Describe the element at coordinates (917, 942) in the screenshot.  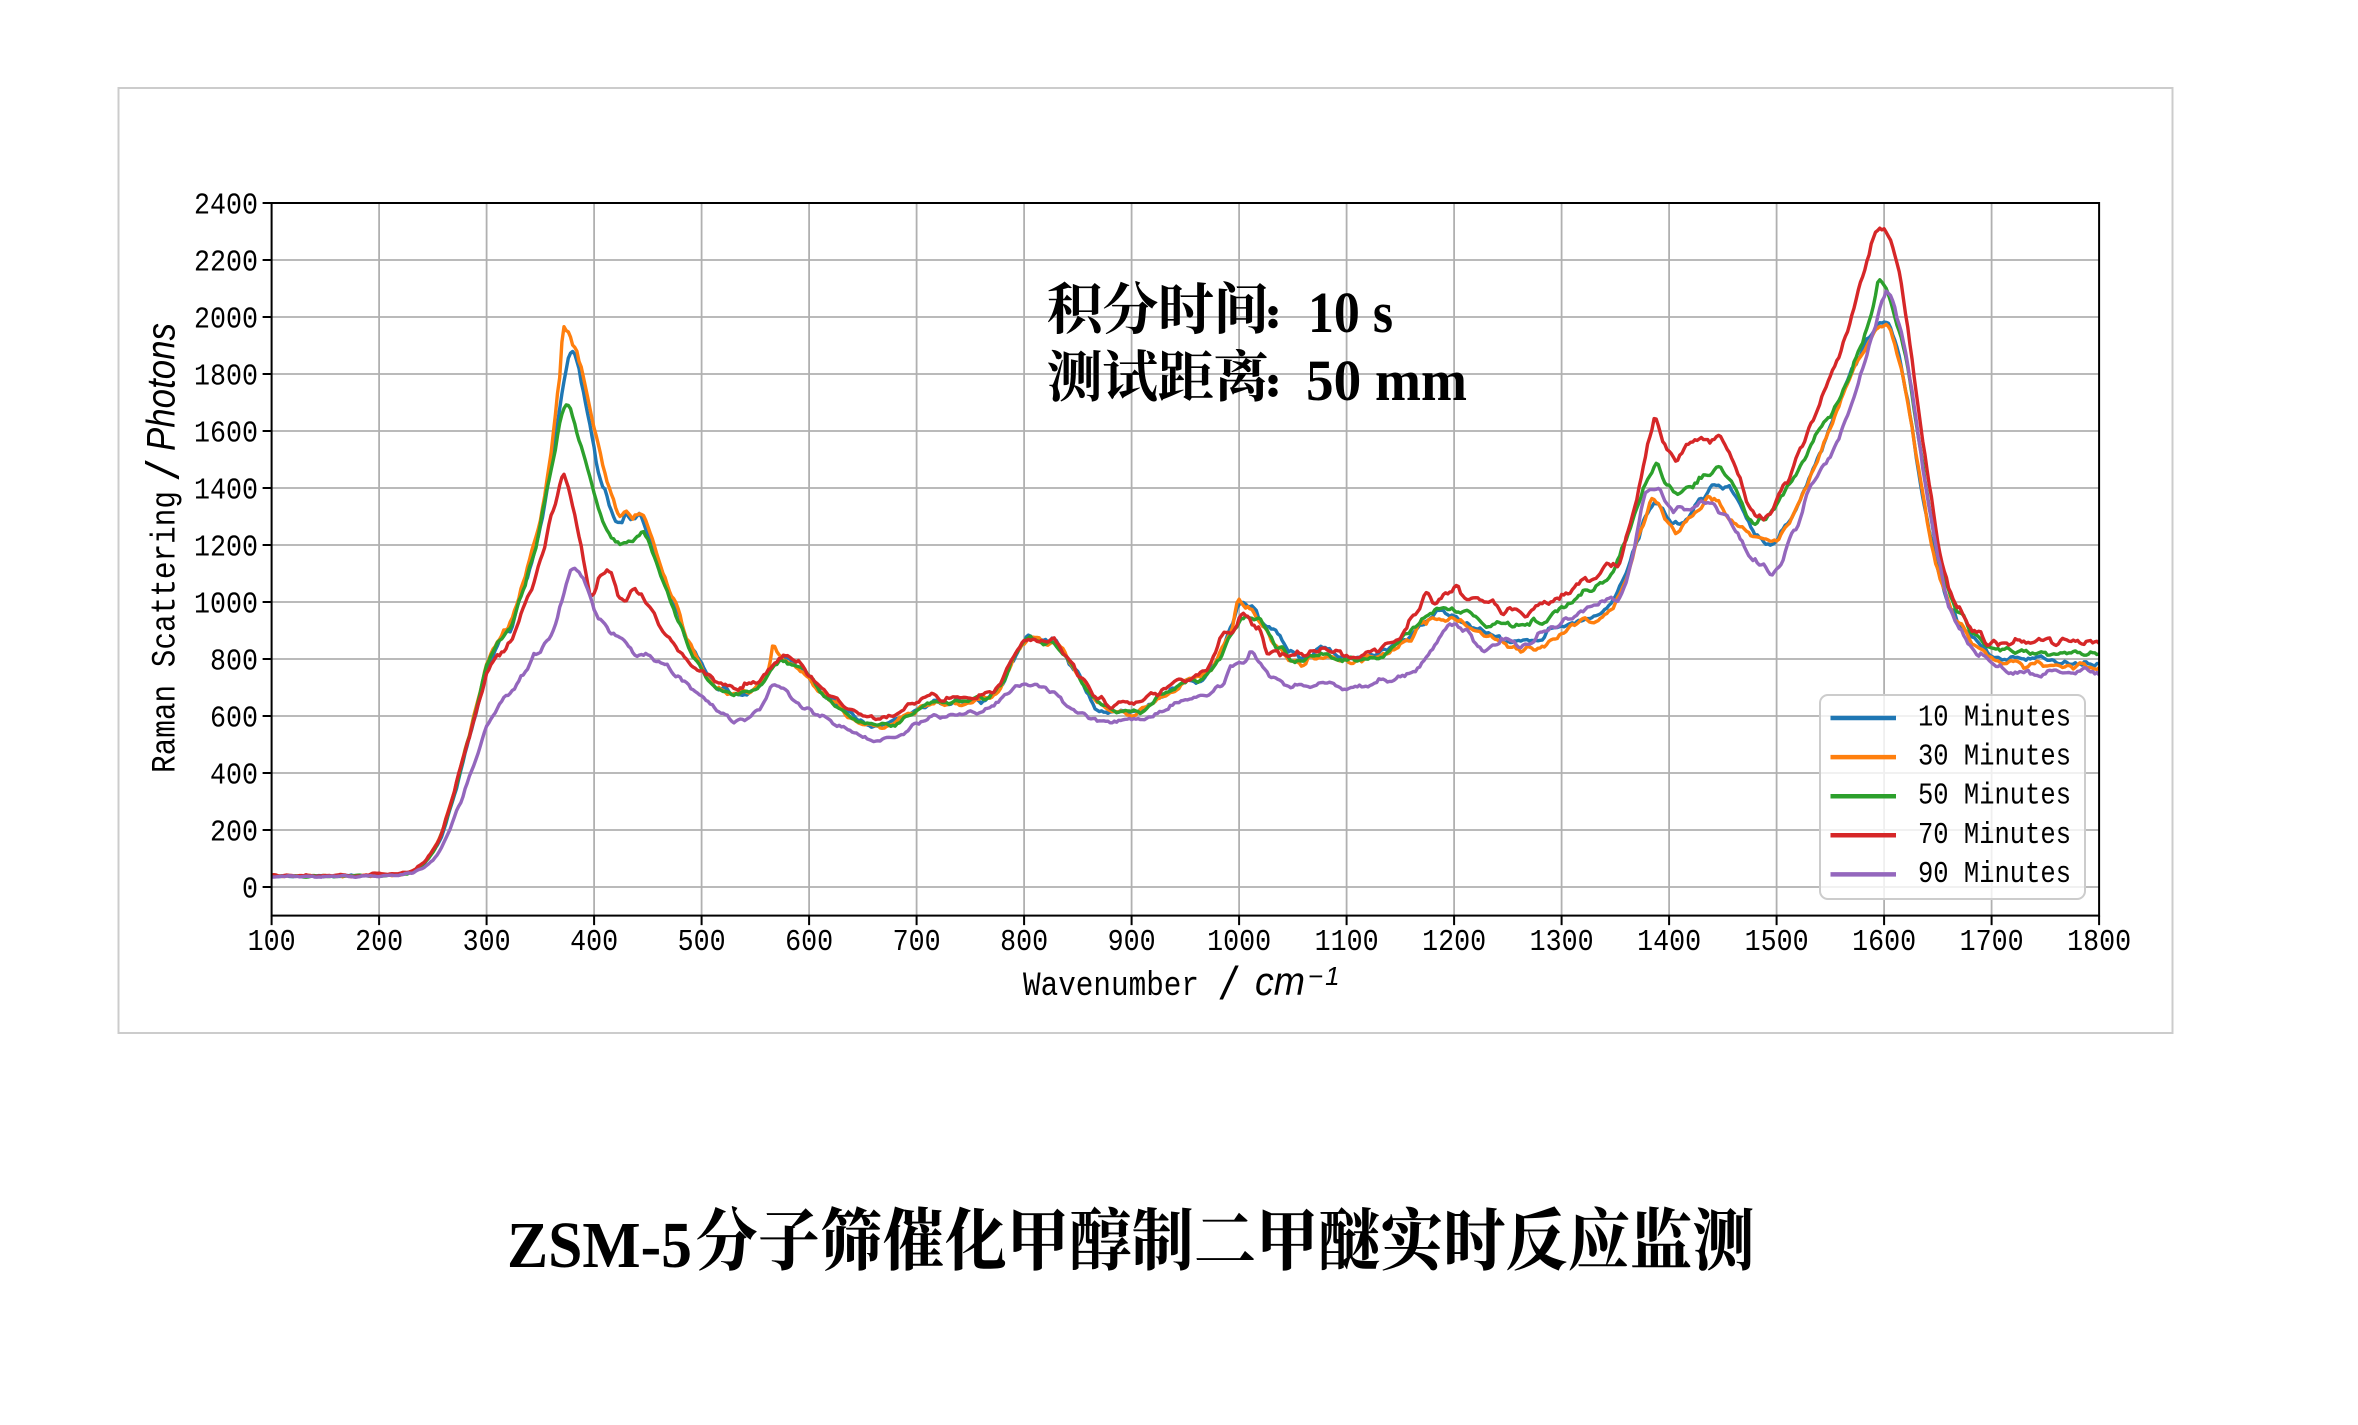
I see `svg-text: 700` at that location.